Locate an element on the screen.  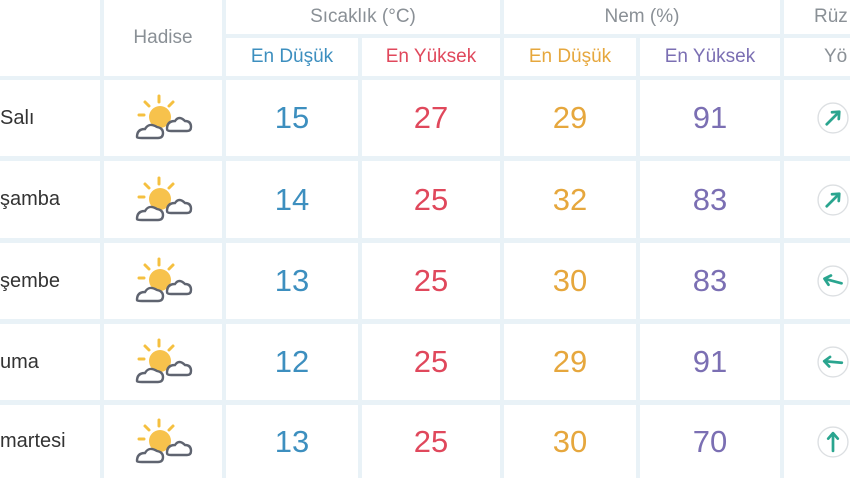
hum-min-header: En Düşük is located at coordinates (570, 57).